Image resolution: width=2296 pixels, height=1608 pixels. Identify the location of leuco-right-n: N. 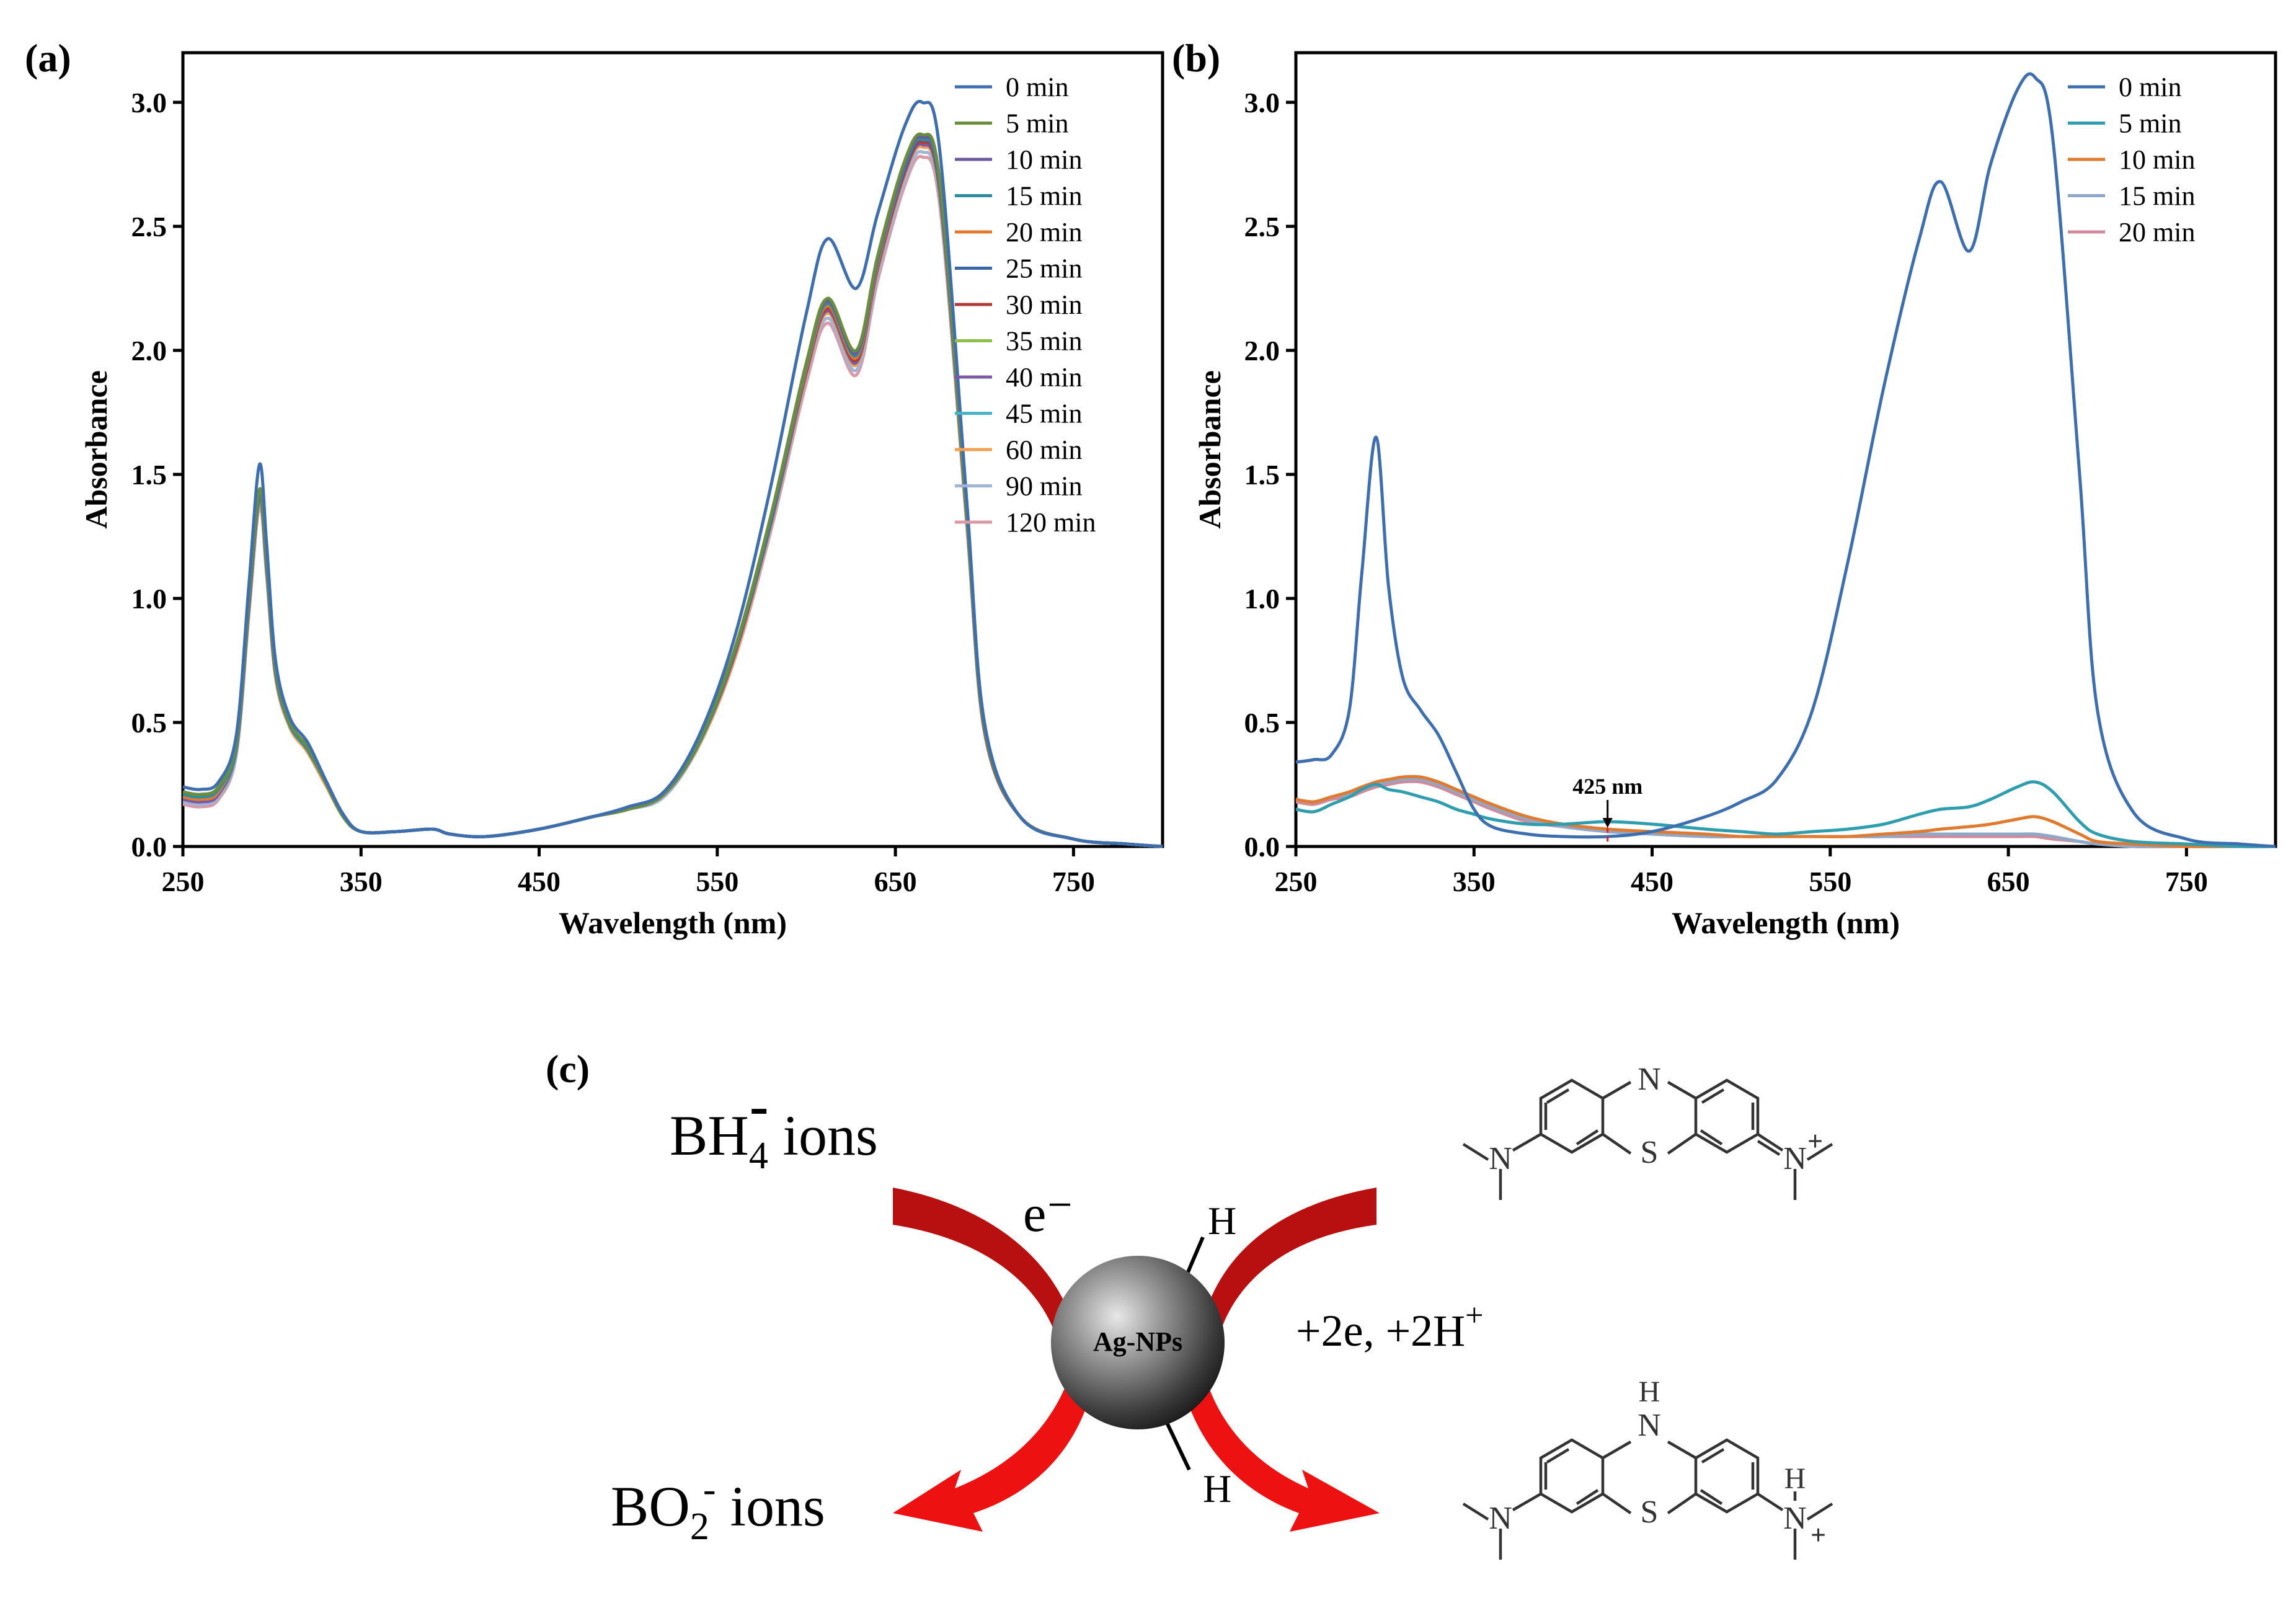
(1795, 1519).